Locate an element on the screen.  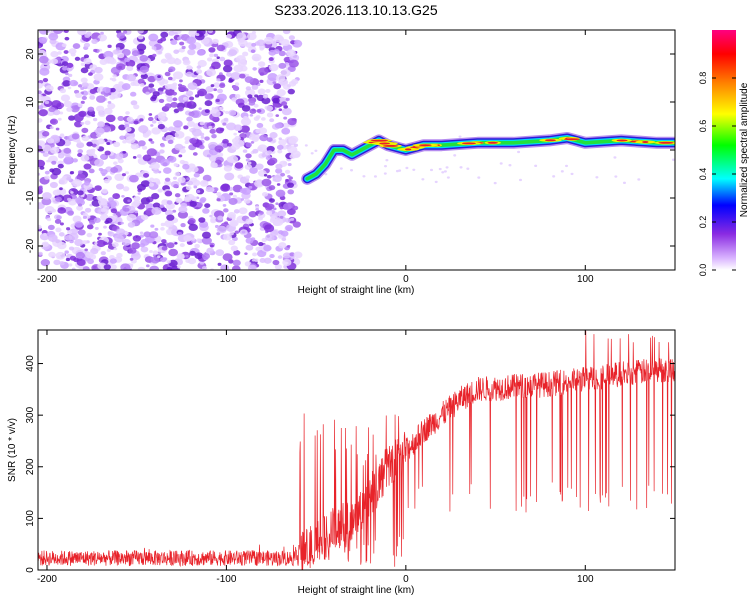
spectrogram-x-label: Height of straight line (km) is located at coordinates (356, 290).